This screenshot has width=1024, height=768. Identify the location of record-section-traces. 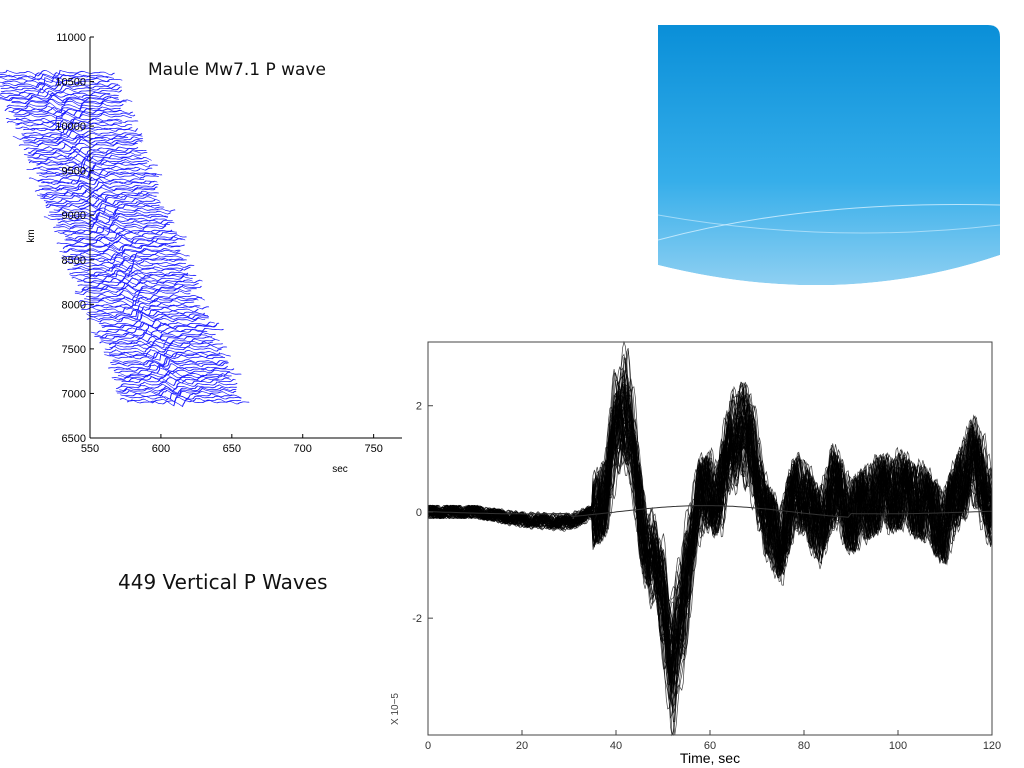
(125, 238).